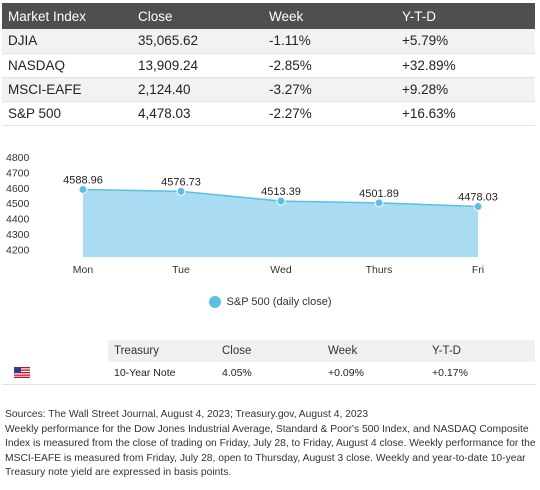 The height and width of the screenshot is (490, 540). Describe the element at coordinates (379, 194) in the screenshot. I see `data-label: 4501.89` at that location.